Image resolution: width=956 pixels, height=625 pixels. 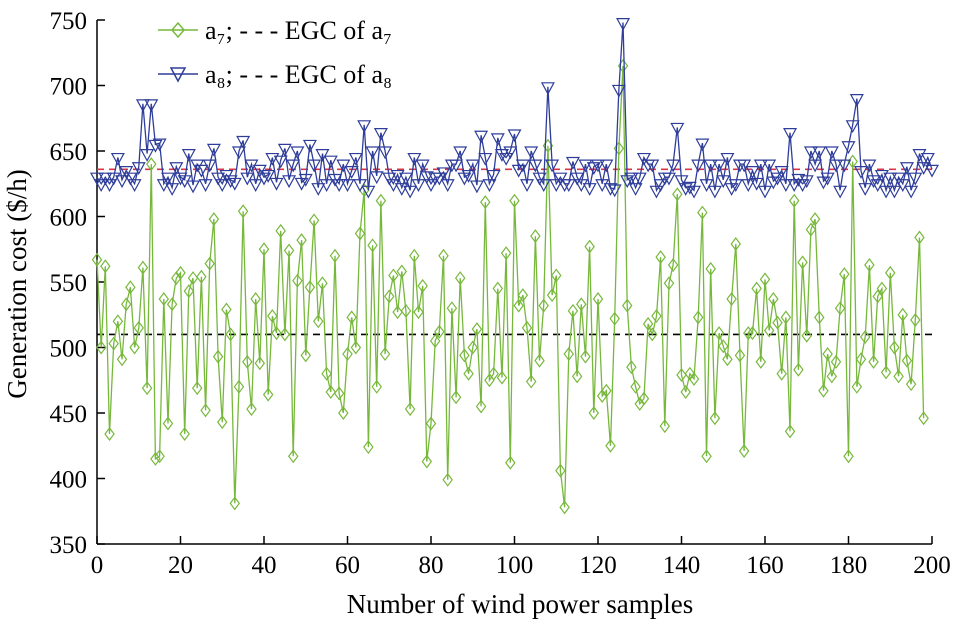 I want to click on y-tick-label-2: 450, so click(x=69, y=414).